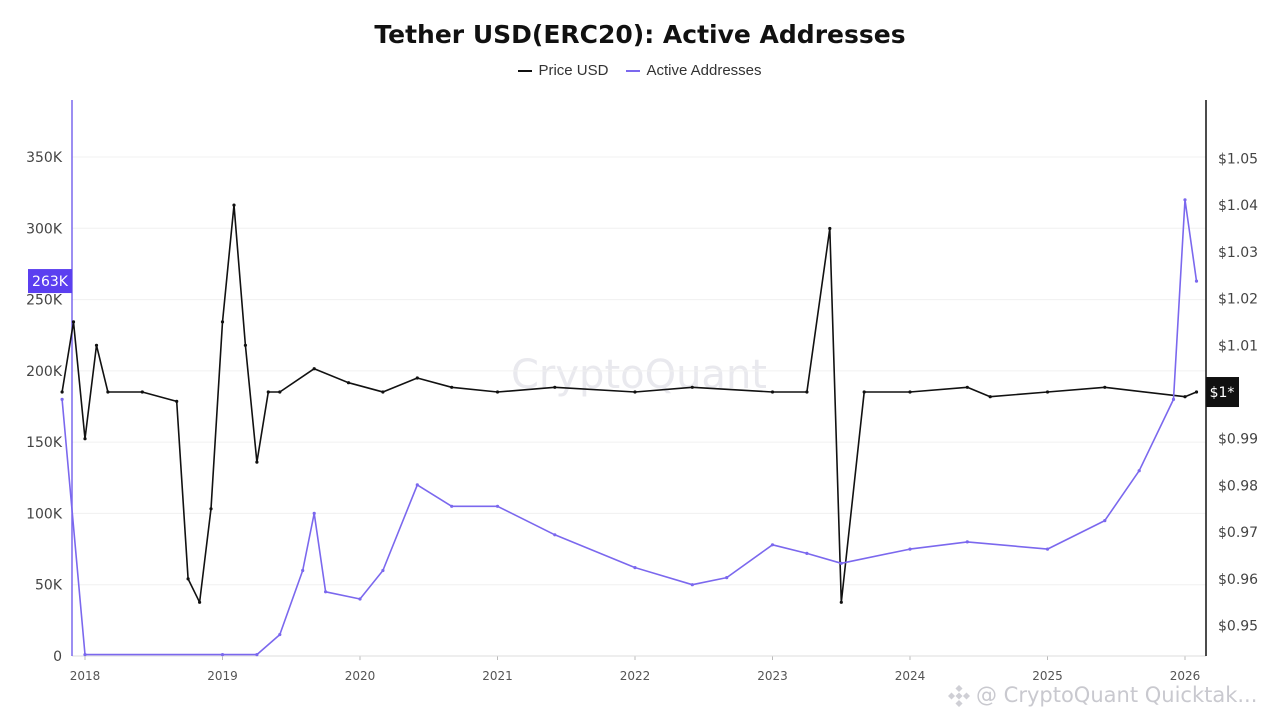  What do you see at coordinates (1047, 676) in the screenshot?
I see `x-tick-label: 2025` at bounding box center [1047, 676].